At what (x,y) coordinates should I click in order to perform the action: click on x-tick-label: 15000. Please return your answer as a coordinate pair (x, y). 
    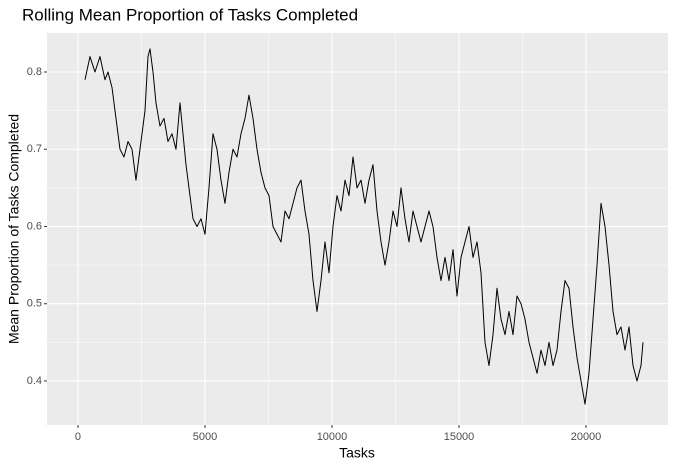
    Looking at the image, I should click on (459, 437).